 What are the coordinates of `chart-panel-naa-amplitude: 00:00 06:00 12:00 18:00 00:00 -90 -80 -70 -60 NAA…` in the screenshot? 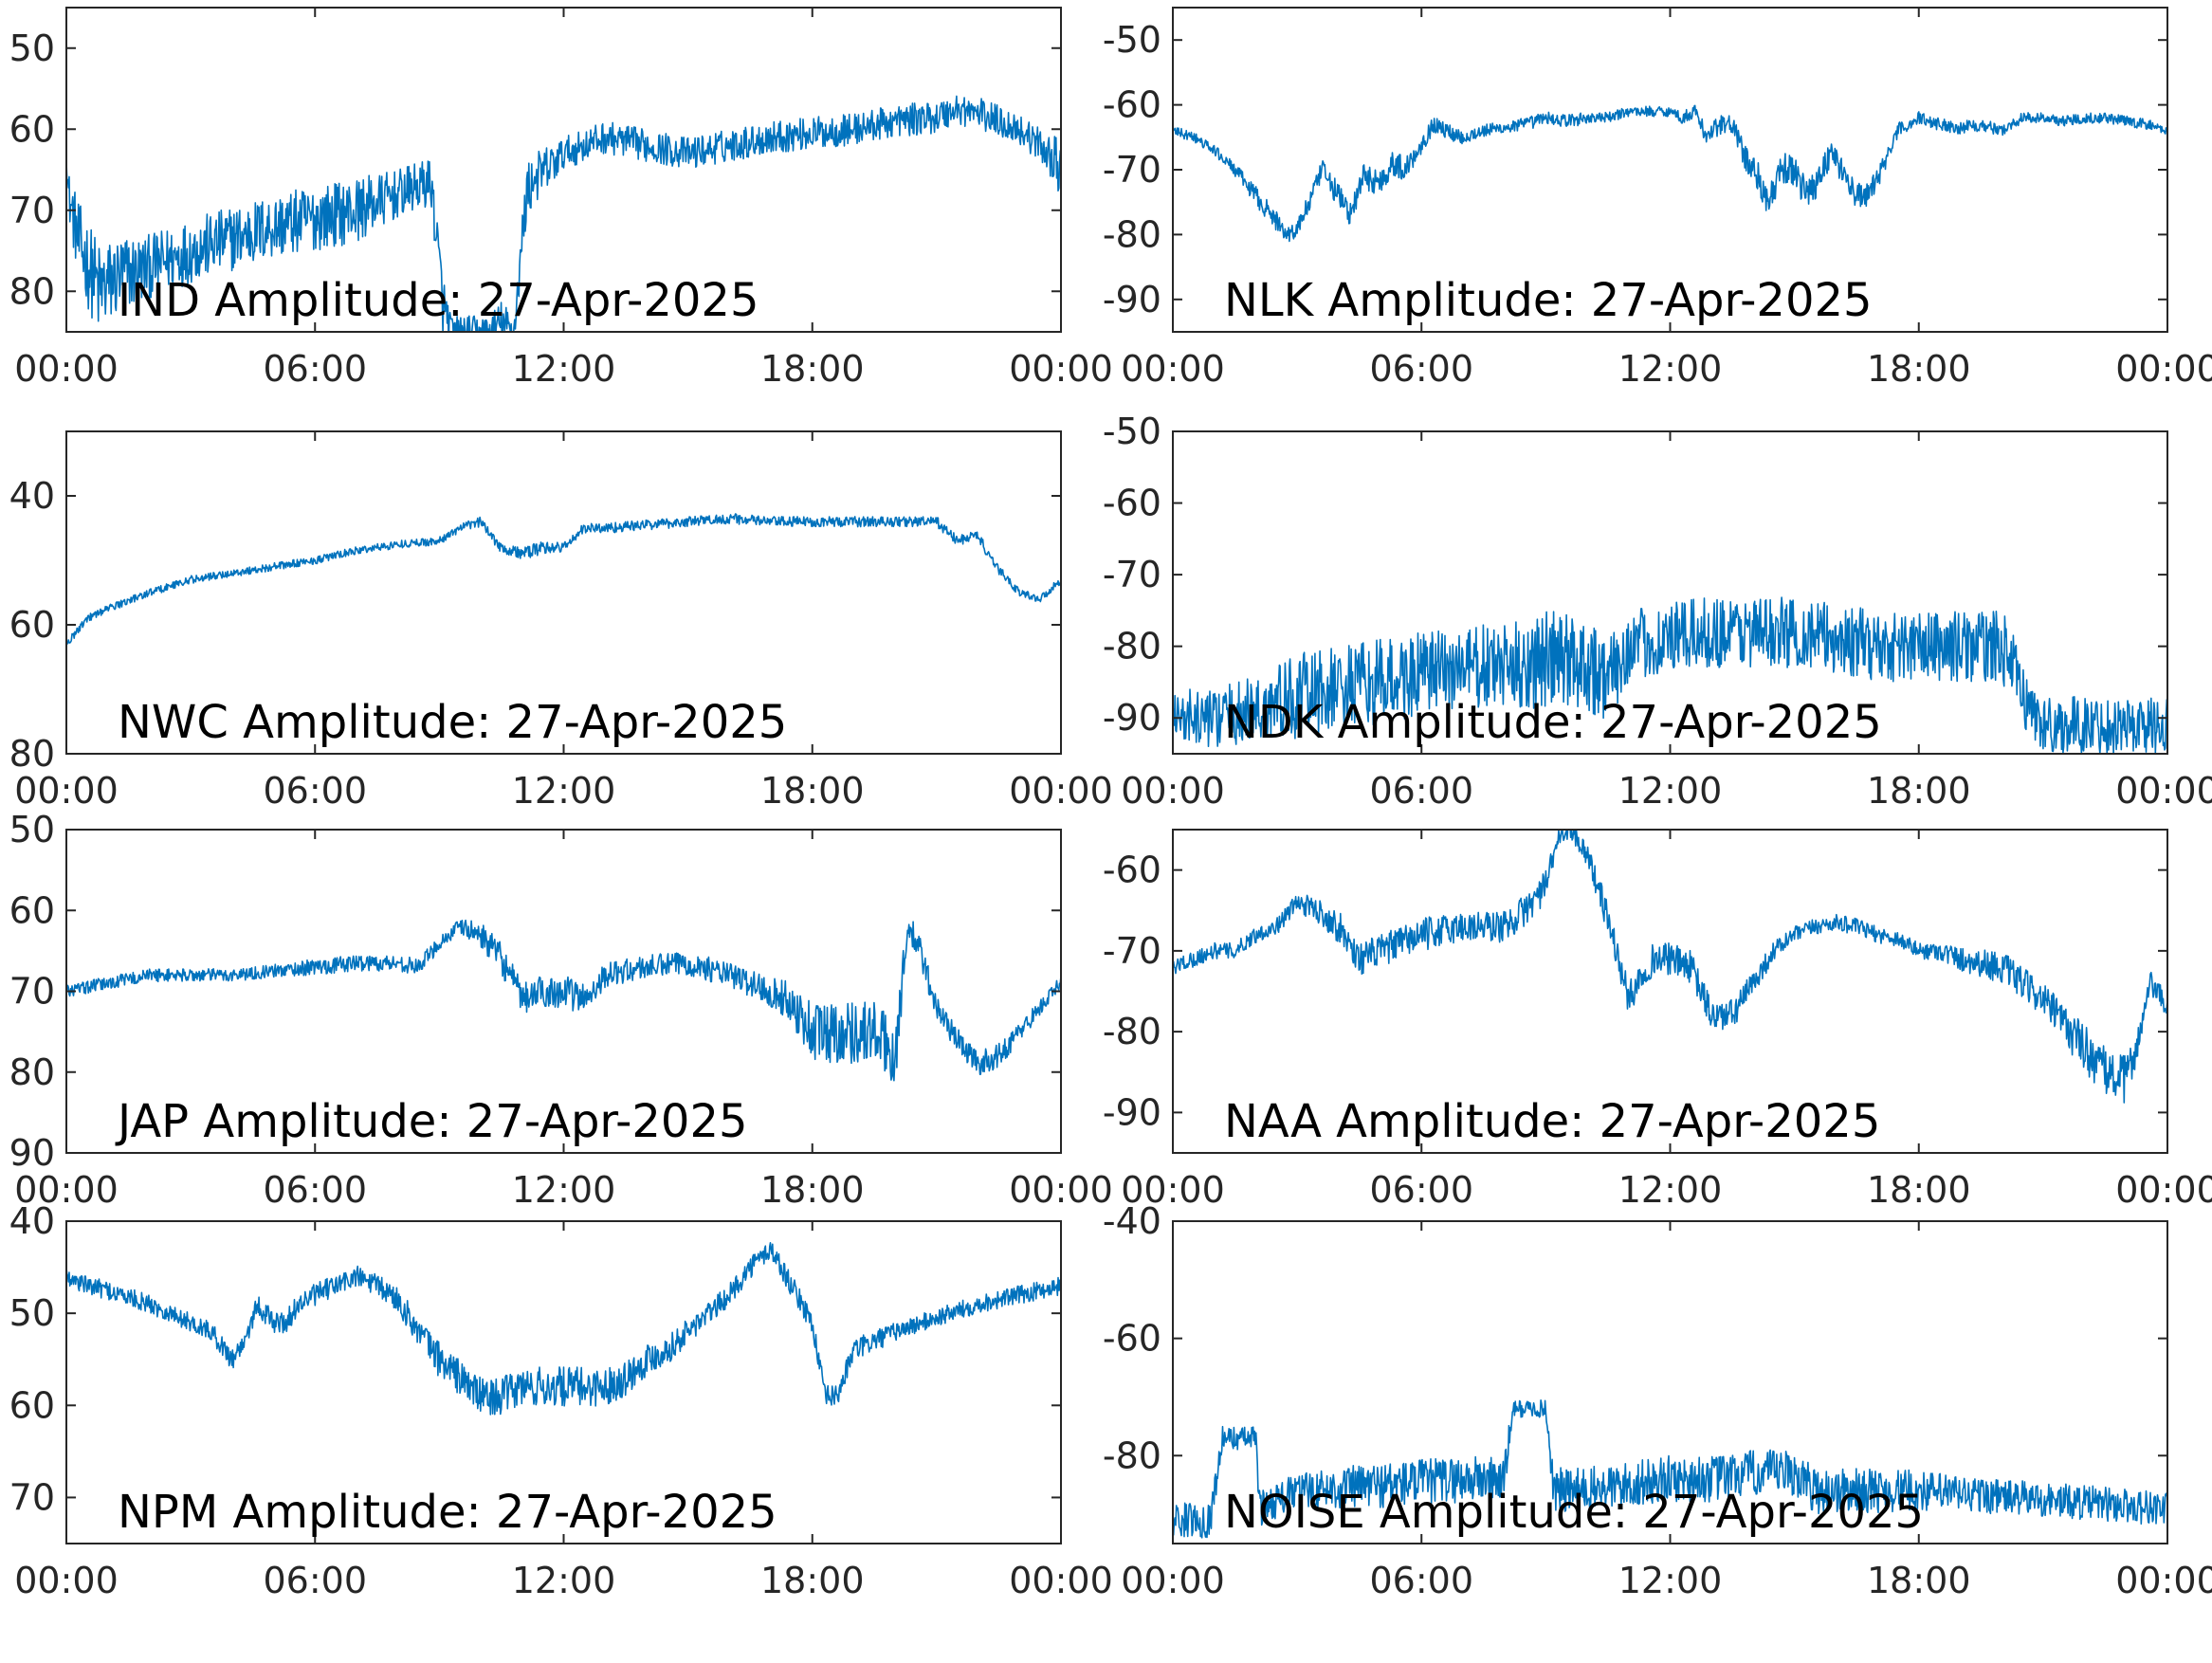 It's located at (1657, 1020).